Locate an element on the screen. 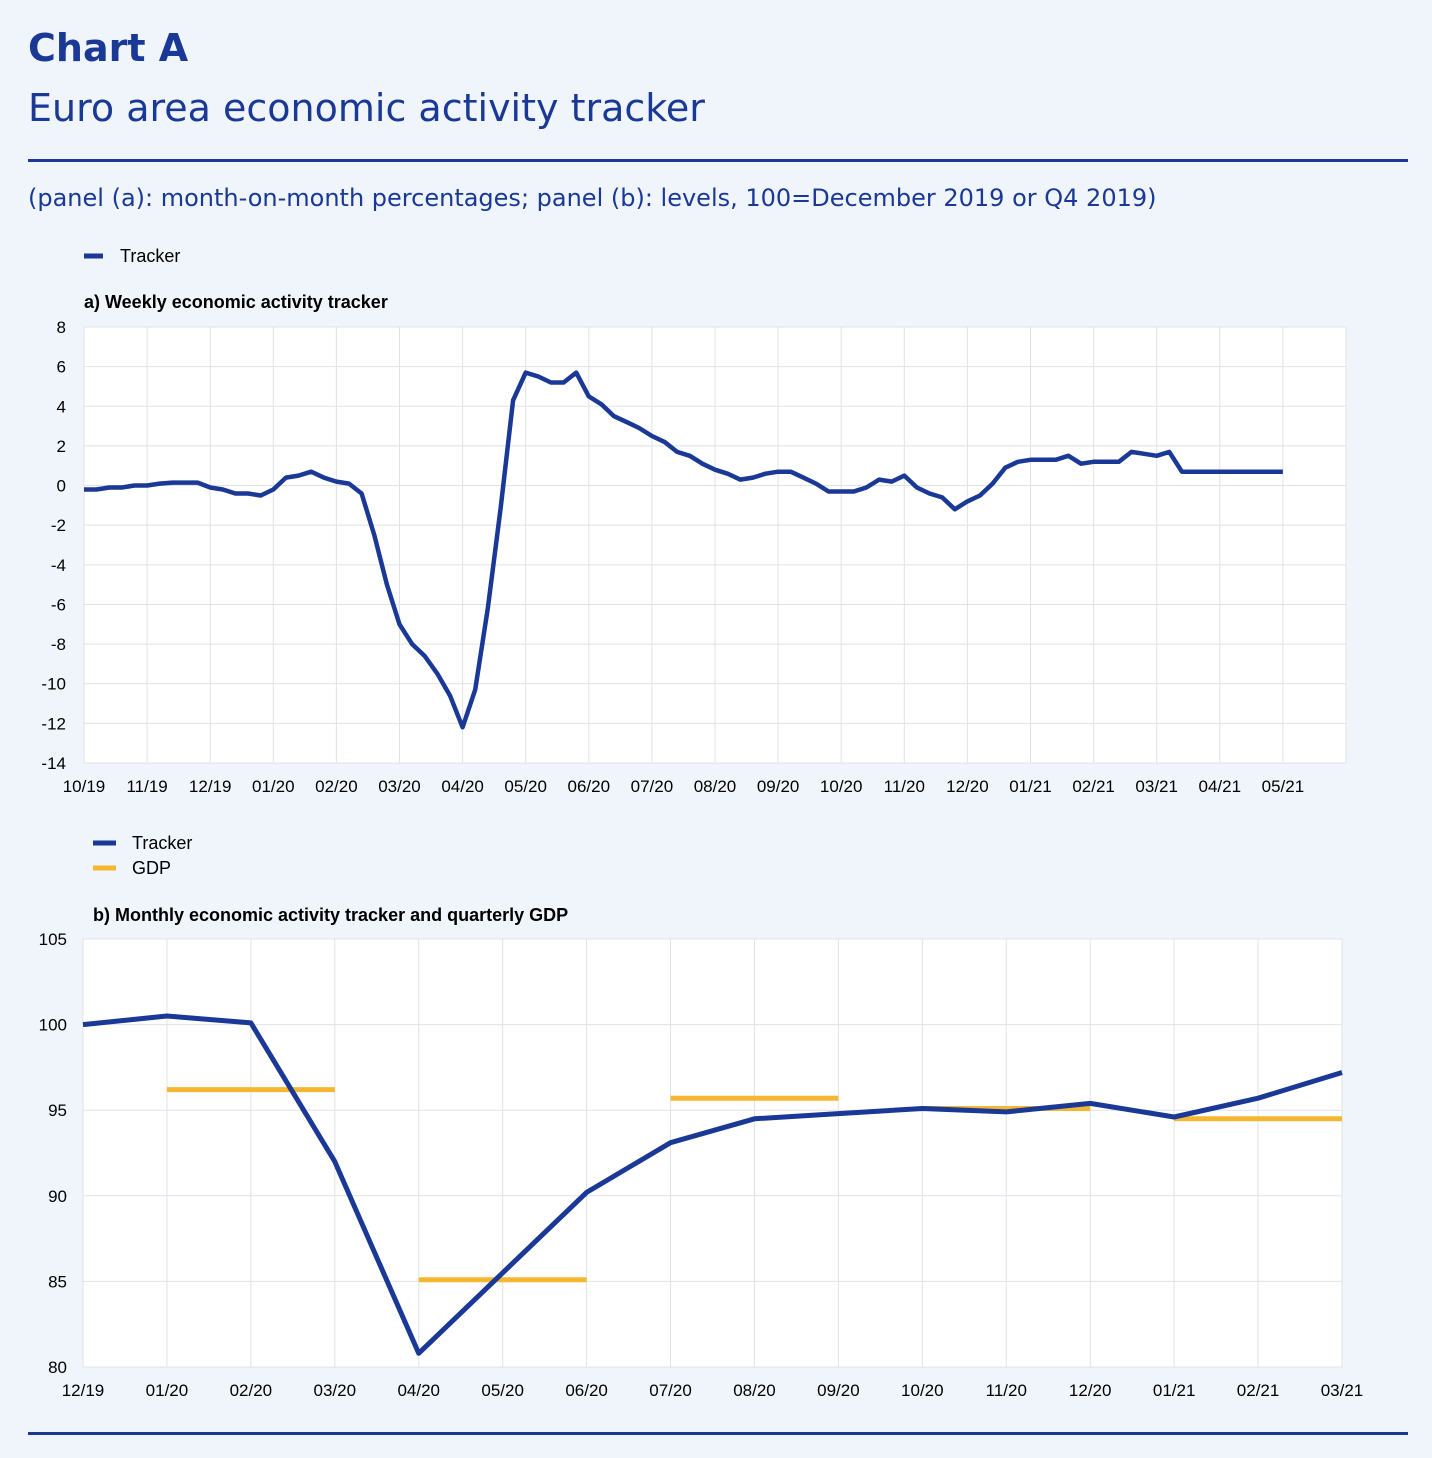 This screenshot has width=1432, height=1458. panel-a-xtick-label: 05/21 is located at coordinates (1283, 786).